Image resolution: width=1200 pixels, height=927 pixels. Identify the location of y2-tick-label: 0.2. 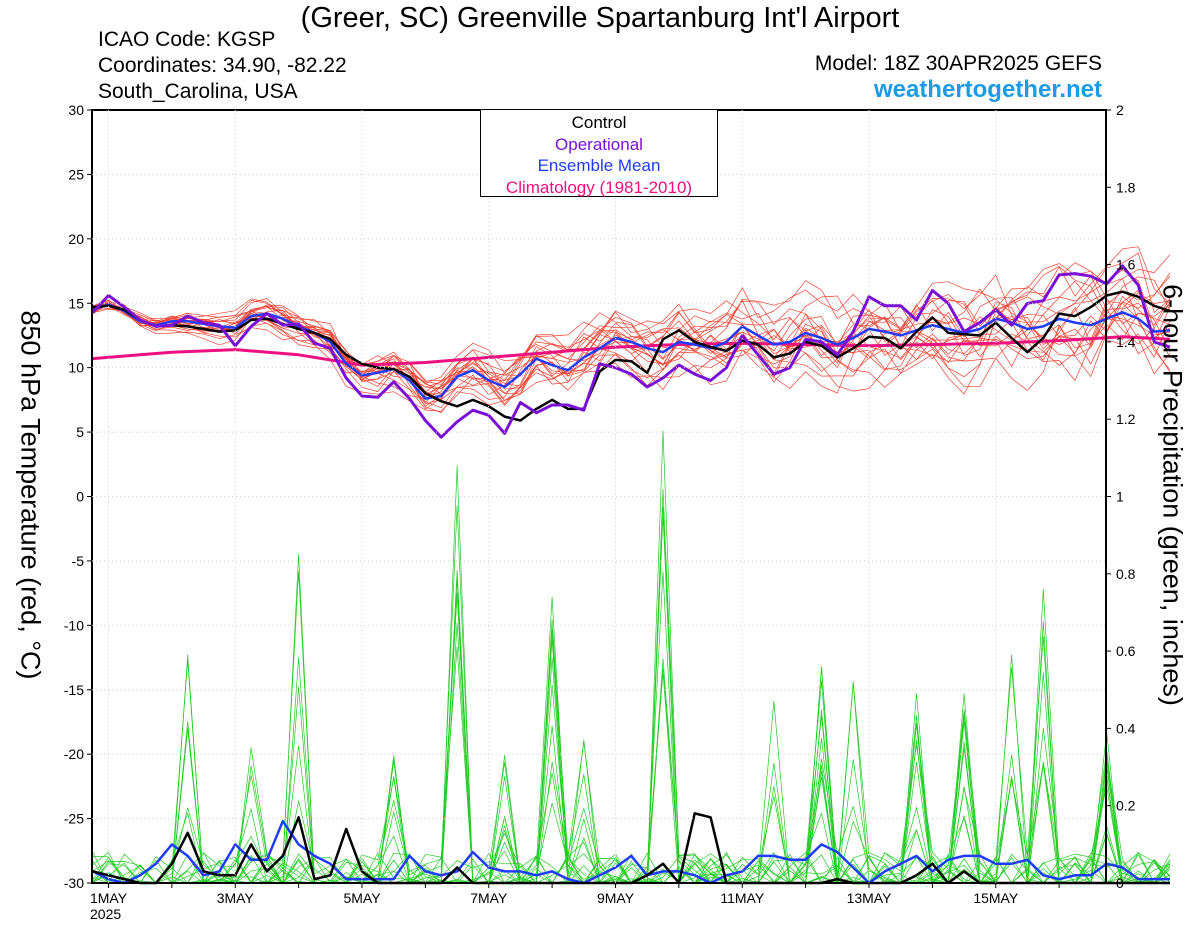
(1126, 806).